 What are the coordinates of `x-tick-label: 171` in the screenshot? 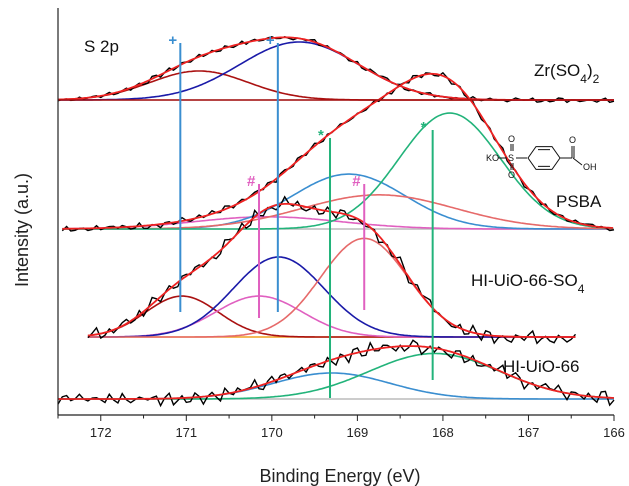 It's located at (186, 432).